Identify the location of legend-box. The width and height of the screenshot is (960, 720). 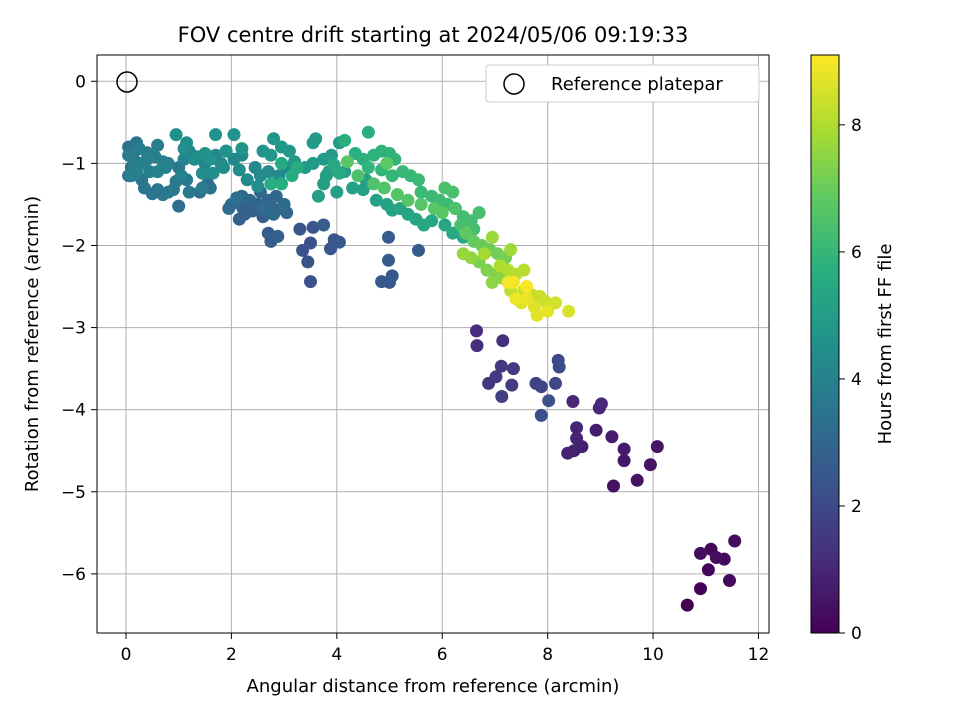
(622, 83).